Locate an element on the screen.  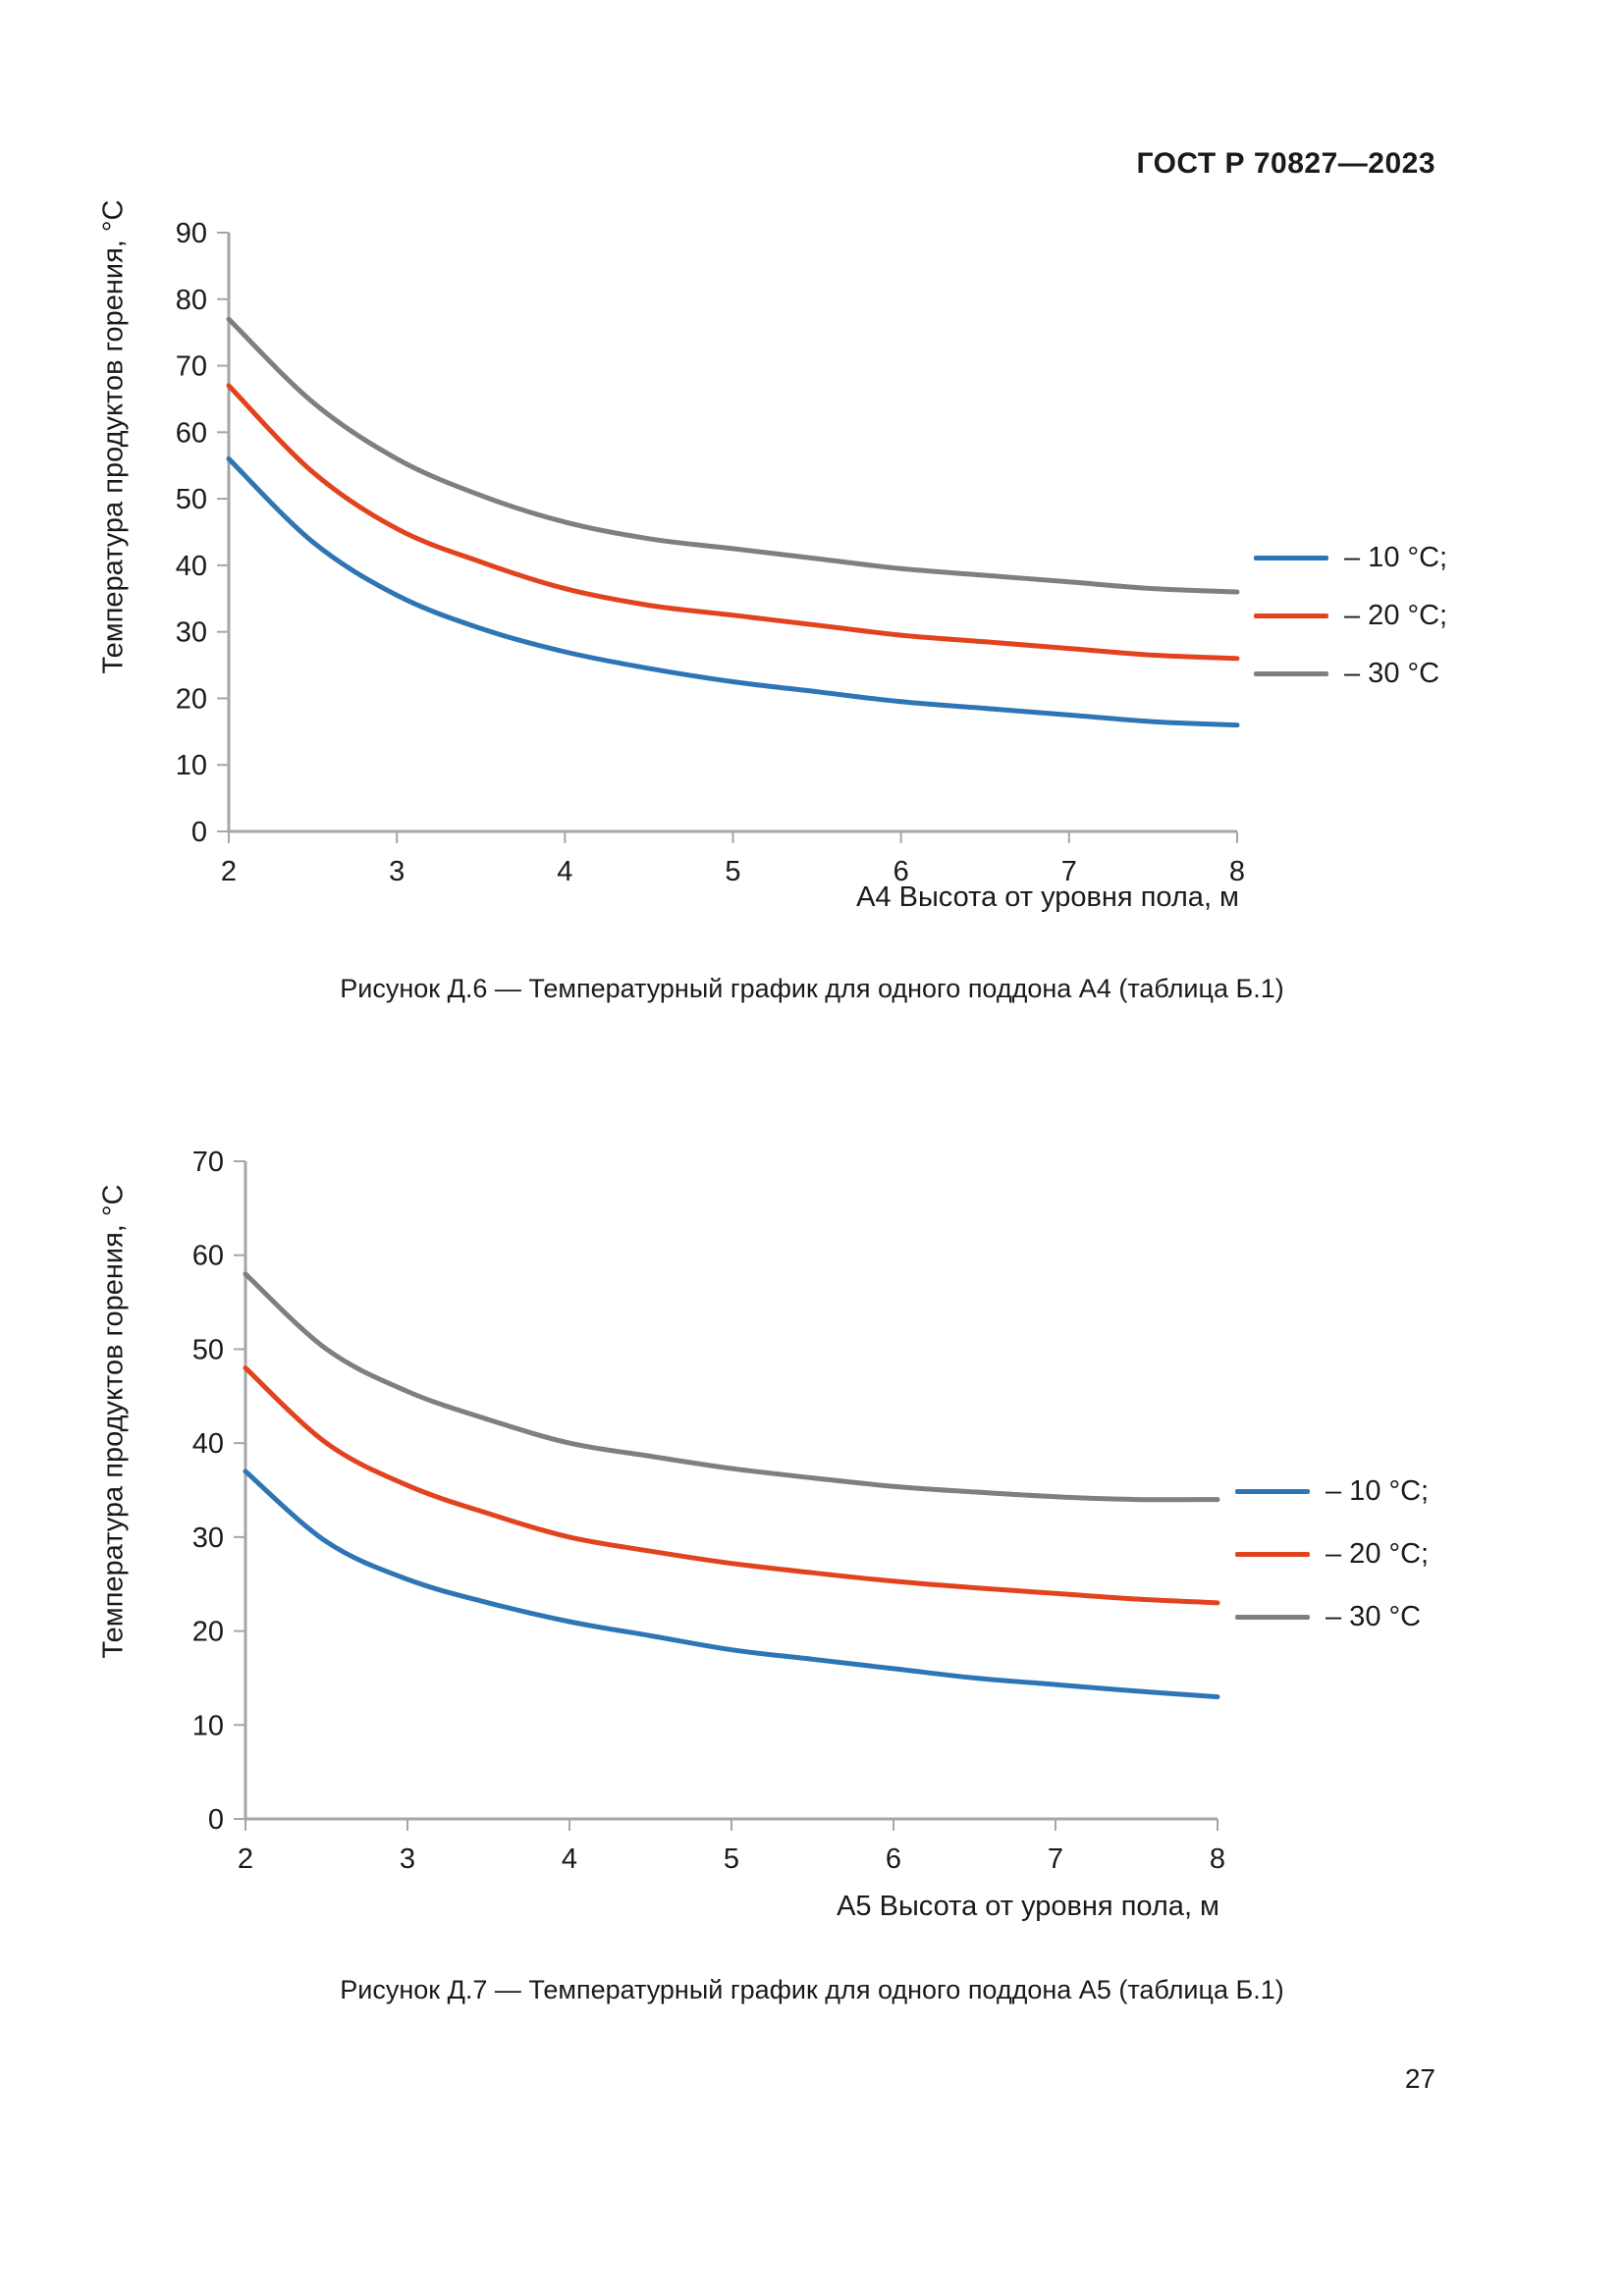
figure-d6-y-axis-label: Температура продуктов горения, °С is located at coordinates (113, 436).